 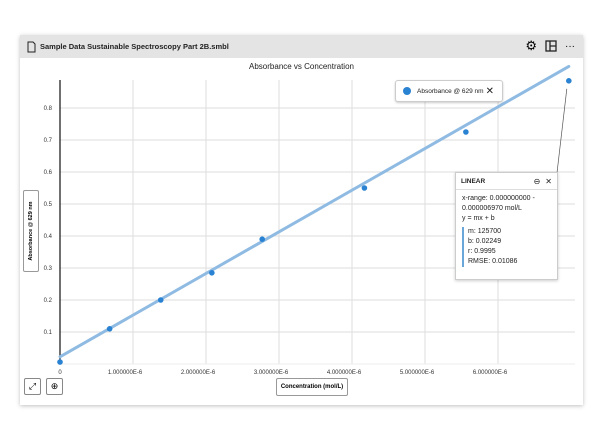 What do you see at coordinates (537, 181) in the screenshot?
I see `collapse-icon: ⊖` at bounding box center [537, 181].